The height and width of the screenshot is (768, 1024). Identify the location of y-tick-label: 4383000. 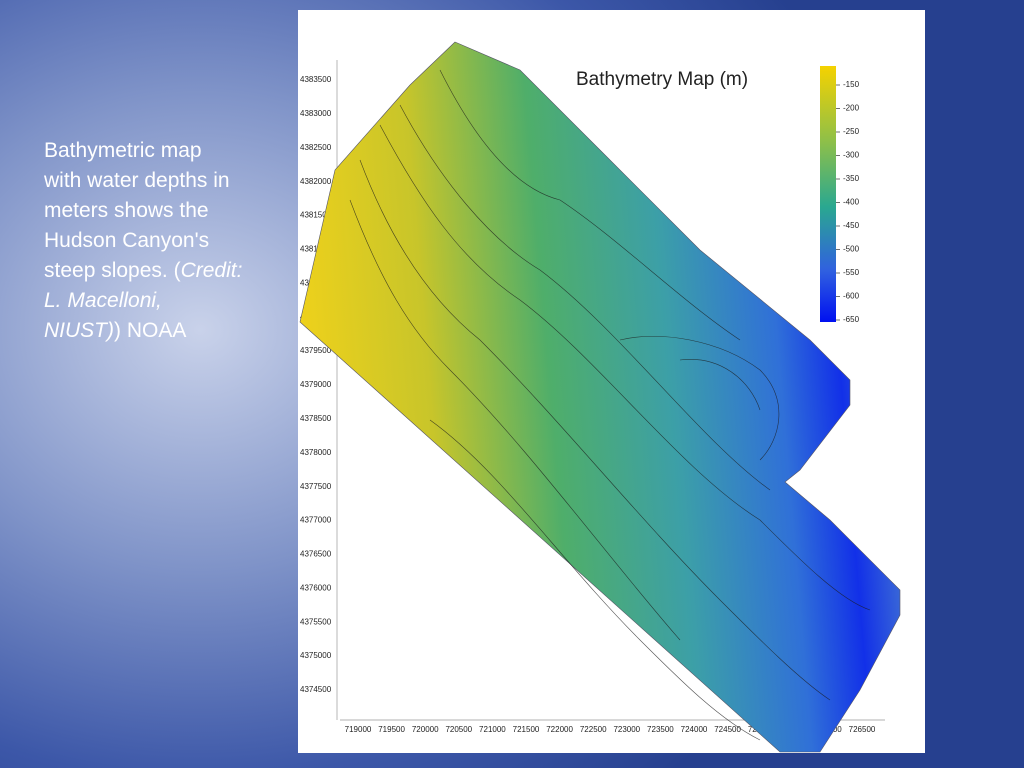
(316, 113).